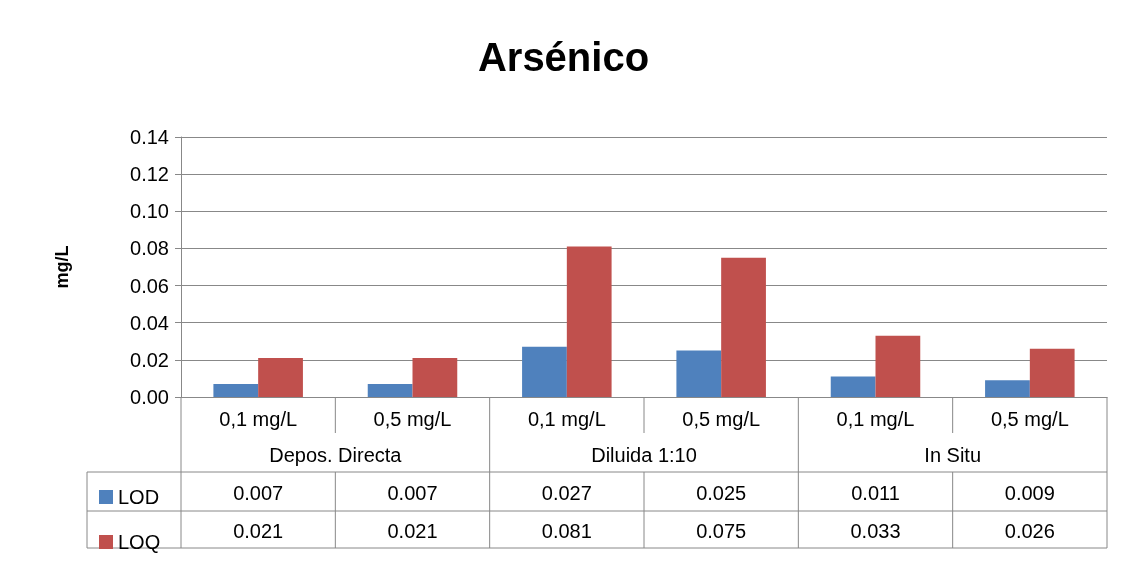 This screenshot has width=1127, height=562. Describe the element at coordinates (149, 248) in the screenshot. I see `y-tick-label: 0.08` at that location.